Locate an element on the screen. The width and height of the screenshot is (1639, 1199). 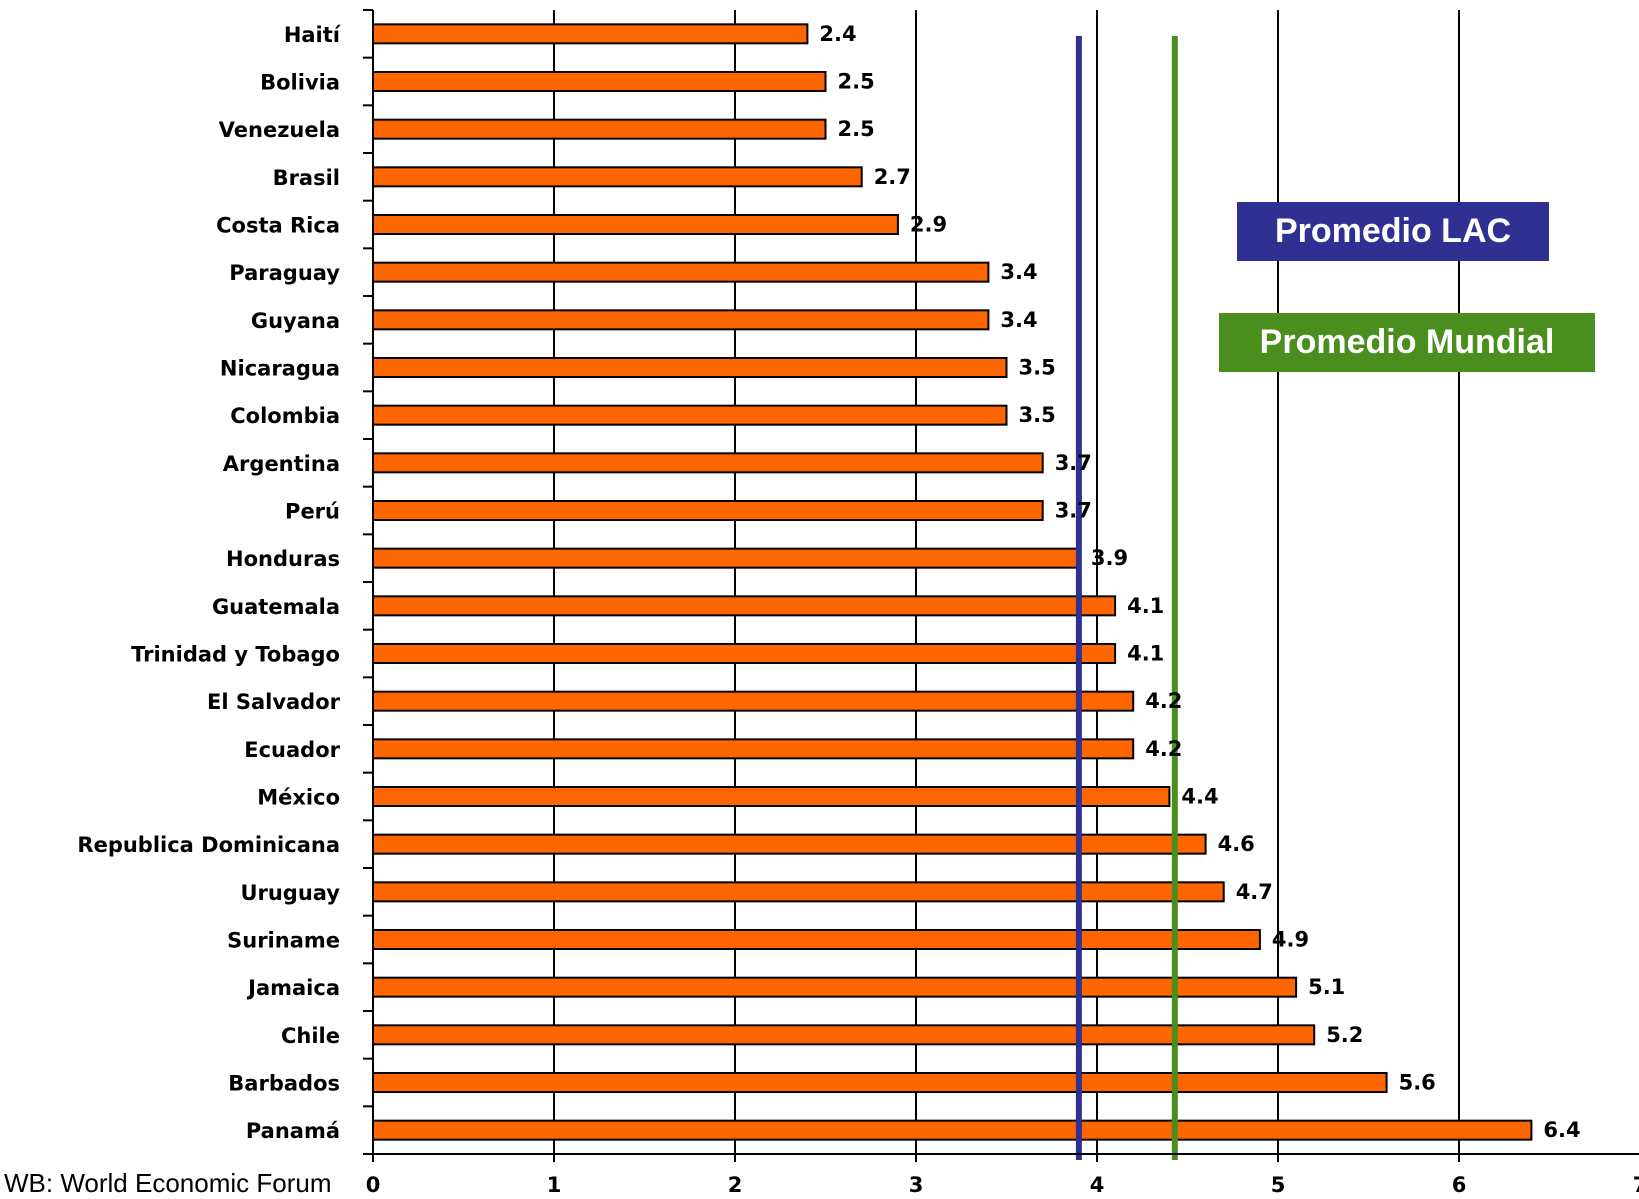
category-label: Costa Rica is located at coordinates (278, 226).